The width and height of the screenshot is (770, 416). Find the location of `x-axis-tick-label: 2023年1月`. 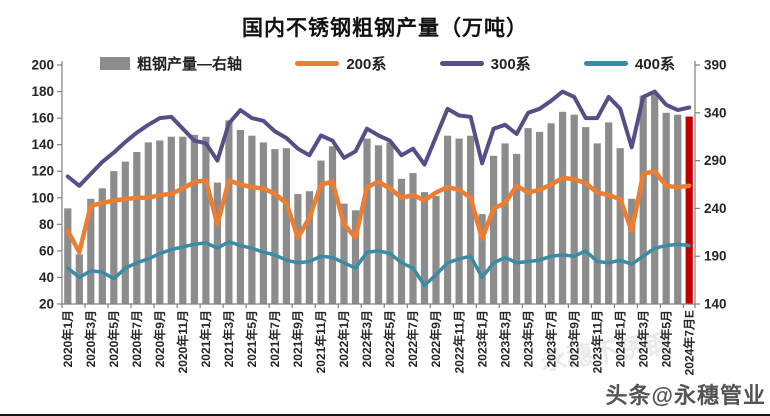

x-axis-tick-label: 2023年1月 is located at coordinates (481, 338).